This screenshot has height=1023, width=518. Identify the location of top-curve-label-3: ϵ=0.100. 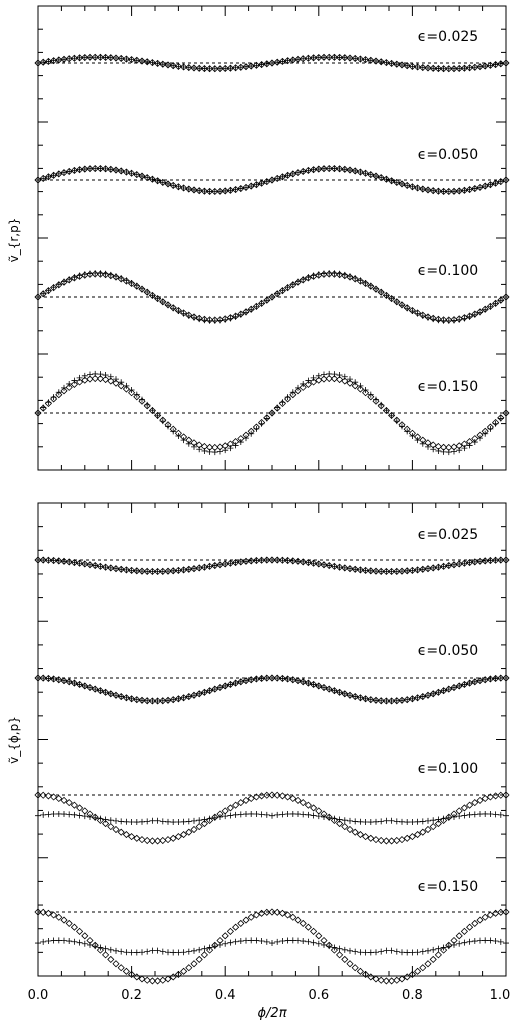
(448, 271).